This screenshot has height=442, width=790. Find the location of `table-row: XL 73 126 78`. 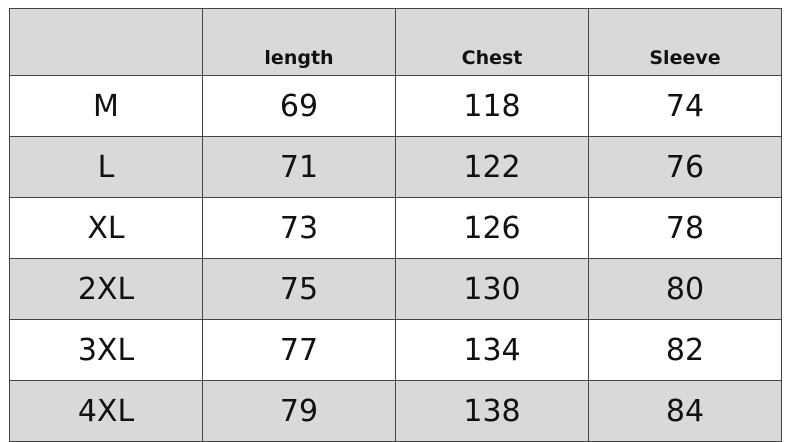

table-row: XL 73 126 78 is located at coordinates (395, 228).